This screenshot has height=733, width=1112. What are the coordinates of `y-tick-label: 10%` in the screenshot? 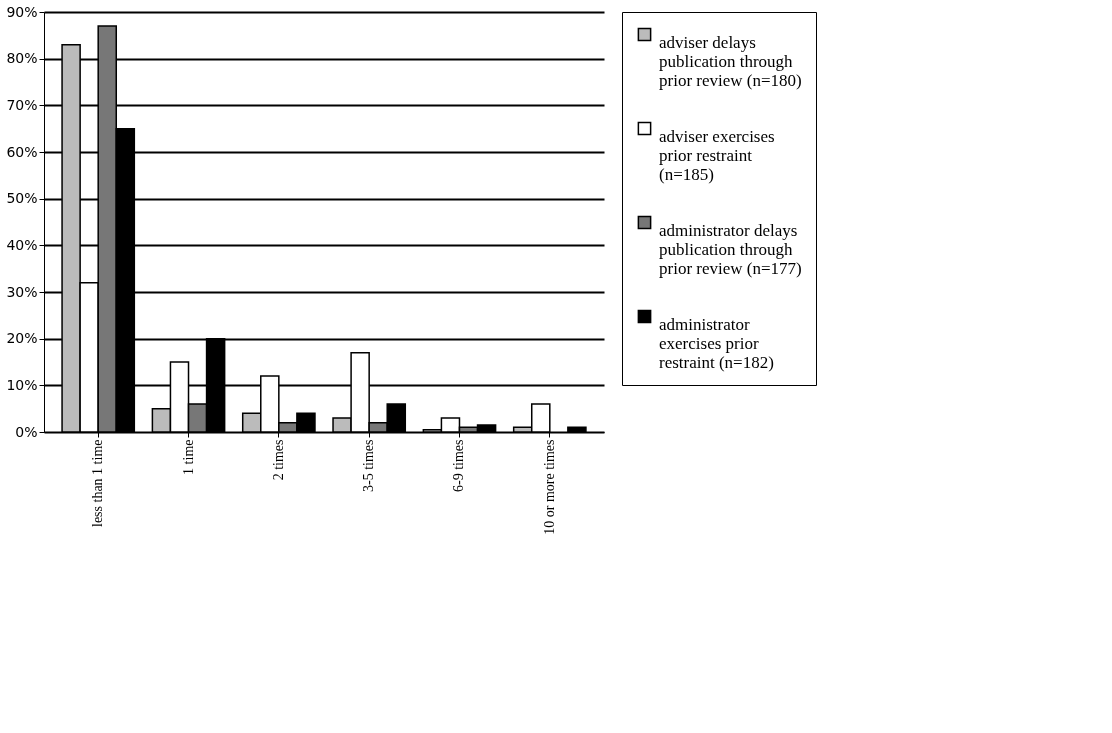 It's located at (22, 384).